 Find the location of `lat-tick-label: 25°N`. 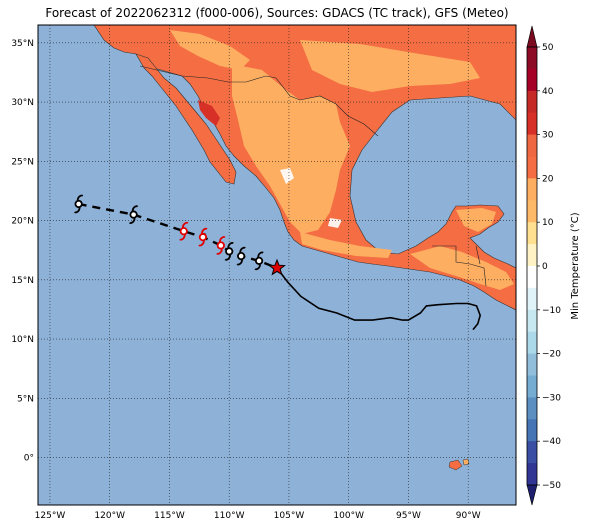

lat-tick-label: 25°N is located at coordinates (22, 162).